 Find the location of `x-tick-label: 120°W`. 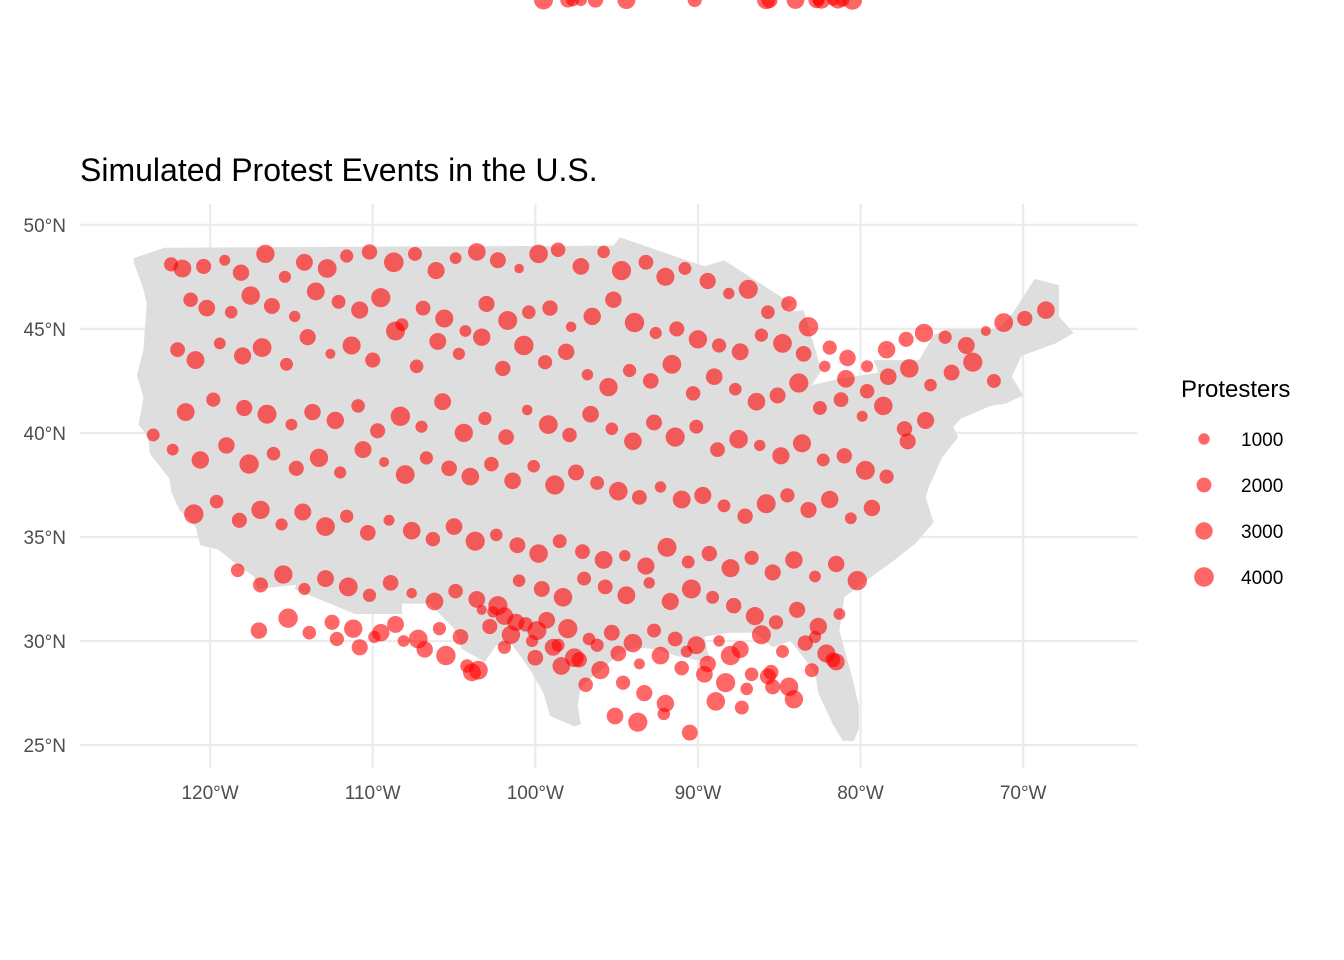

x-tick-label: 120°W is located at coordinates (209, 793).